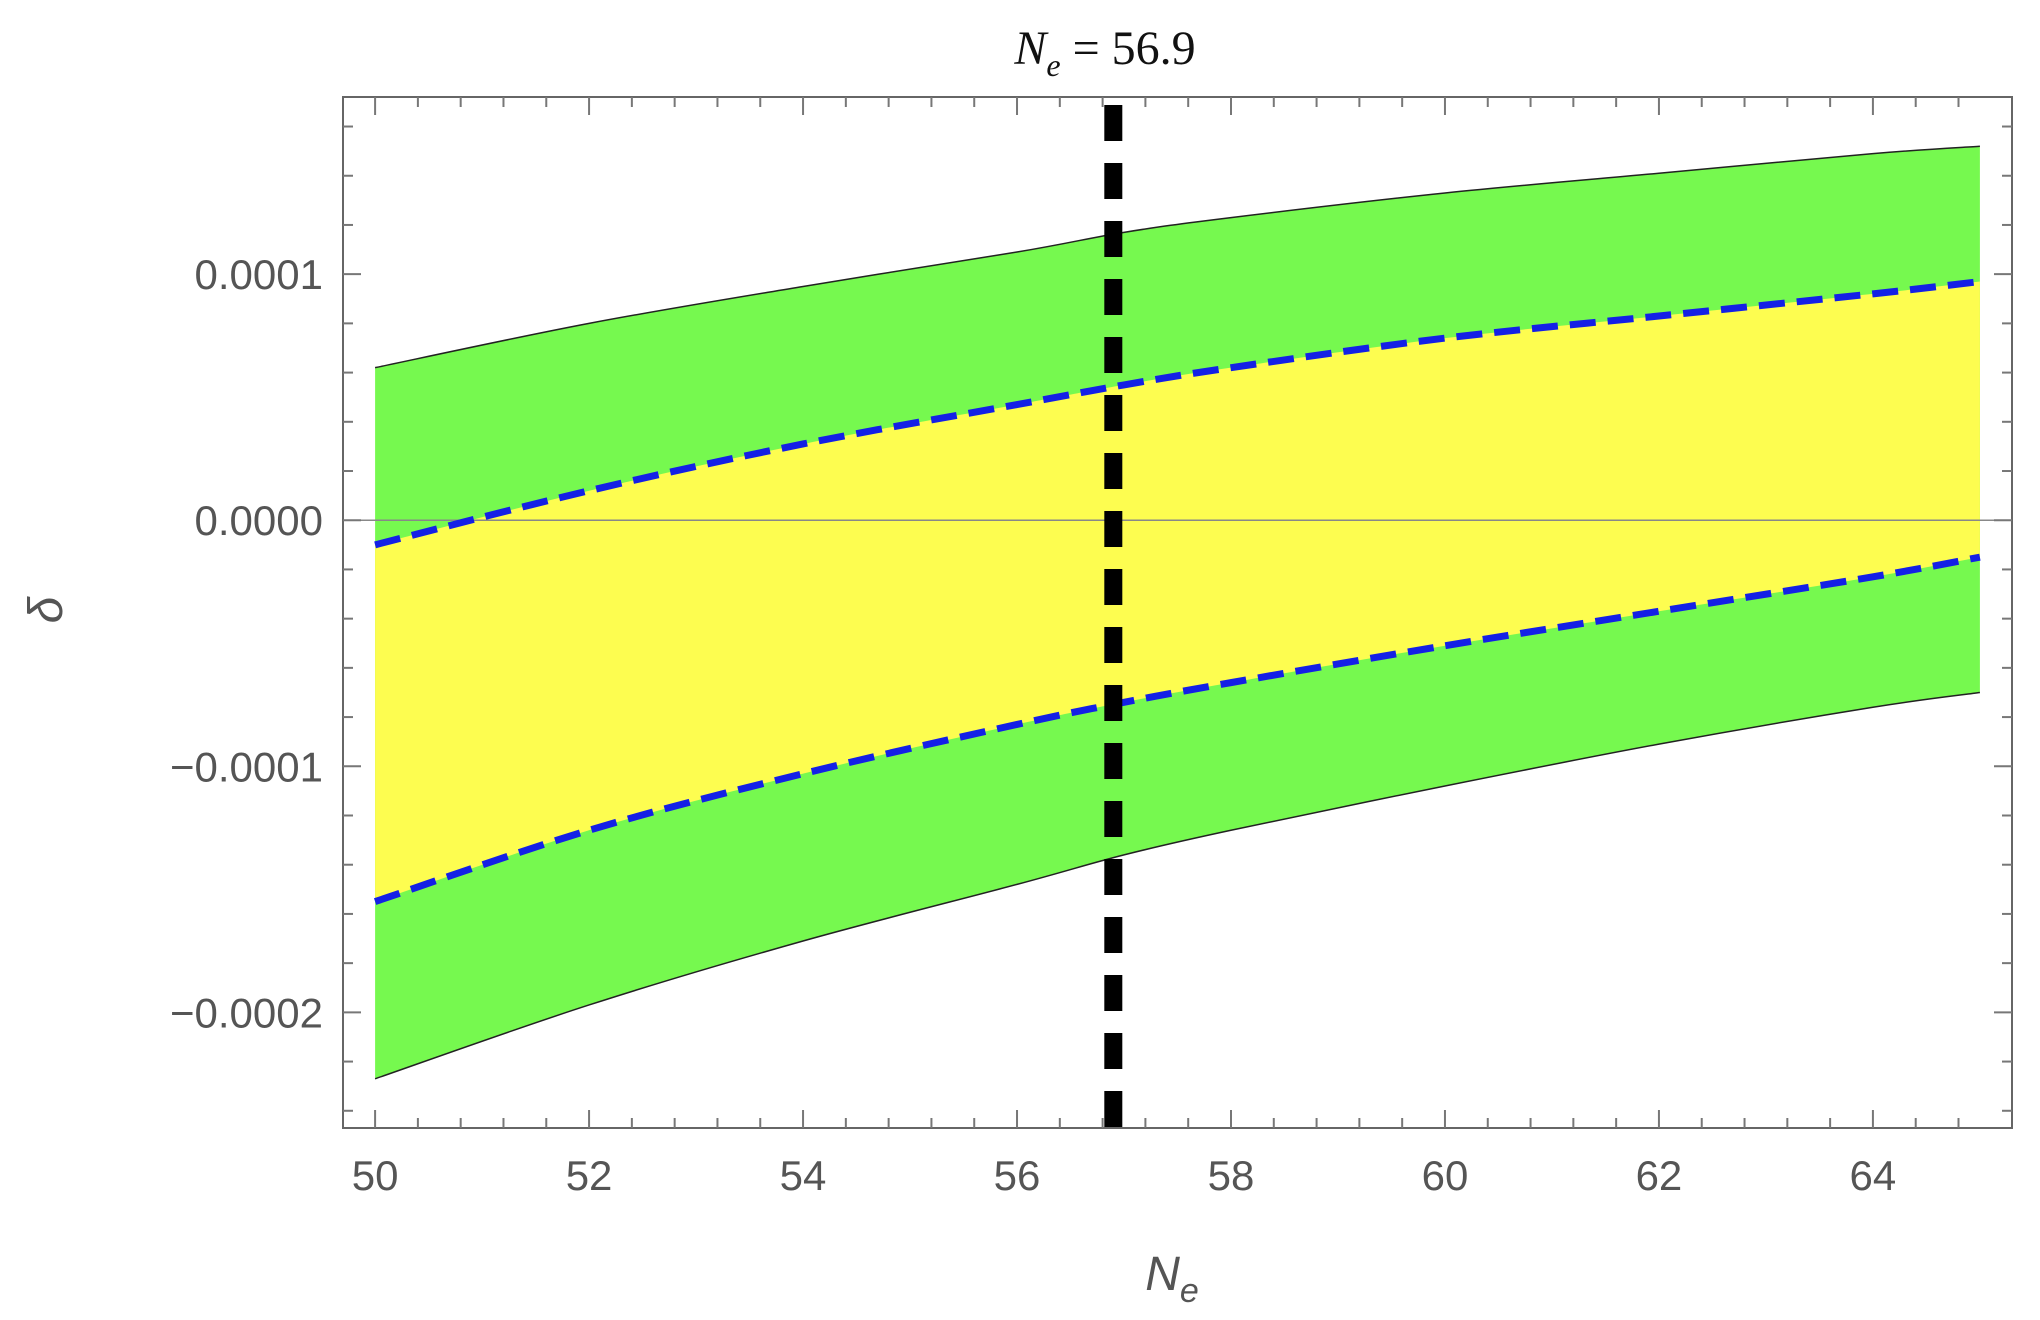  What do you see at coordinates (259, 274) in the screenshot?
I see `y-tick-label: 0.0001` at bounding box center [259, 274].